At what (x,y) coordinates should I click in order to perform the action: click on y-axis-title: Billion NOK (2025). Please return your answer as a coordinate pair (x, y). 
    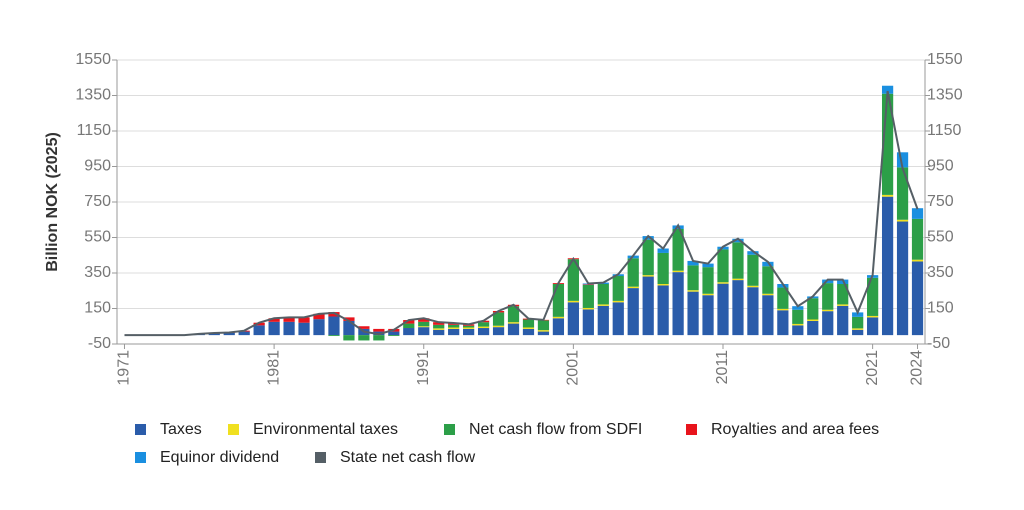
    Looking at the image, I should click on (52, 202).